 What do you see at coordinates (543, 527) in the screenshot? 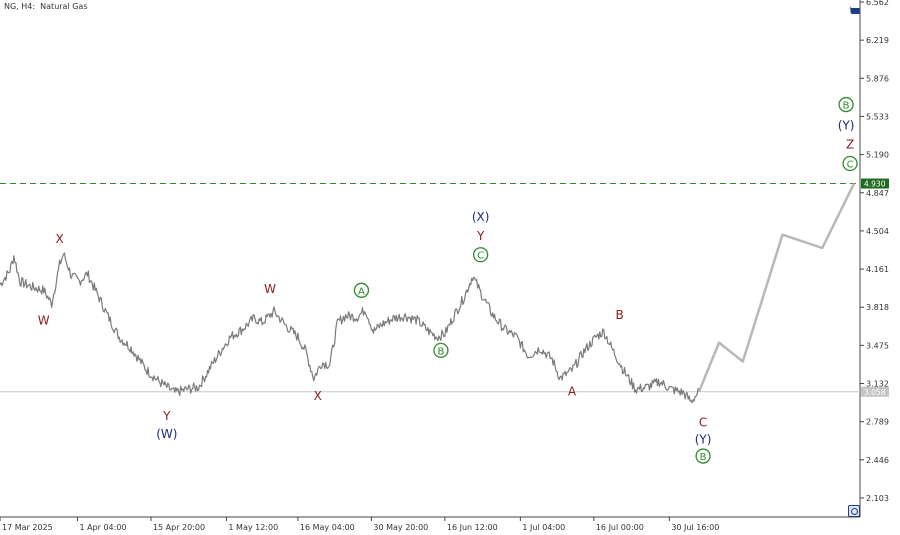
I see `x-tick-label: 1 Jul 04:00` at bounding box center [543, 527].